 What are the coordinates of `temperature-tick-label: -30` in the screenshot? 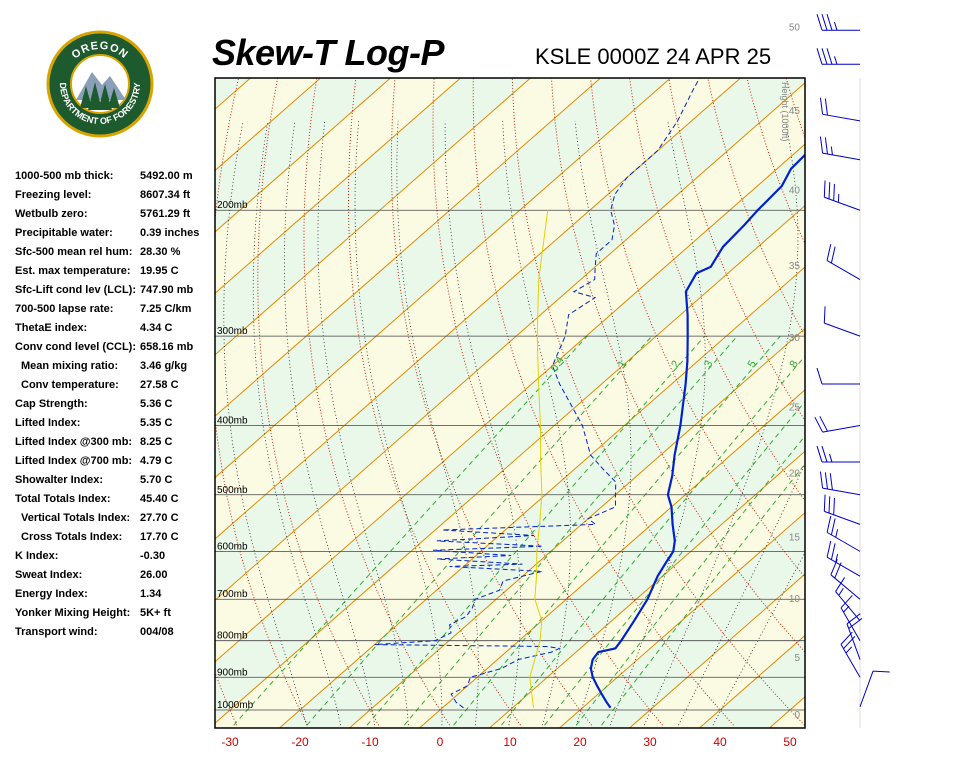 It's located at (230, 742).